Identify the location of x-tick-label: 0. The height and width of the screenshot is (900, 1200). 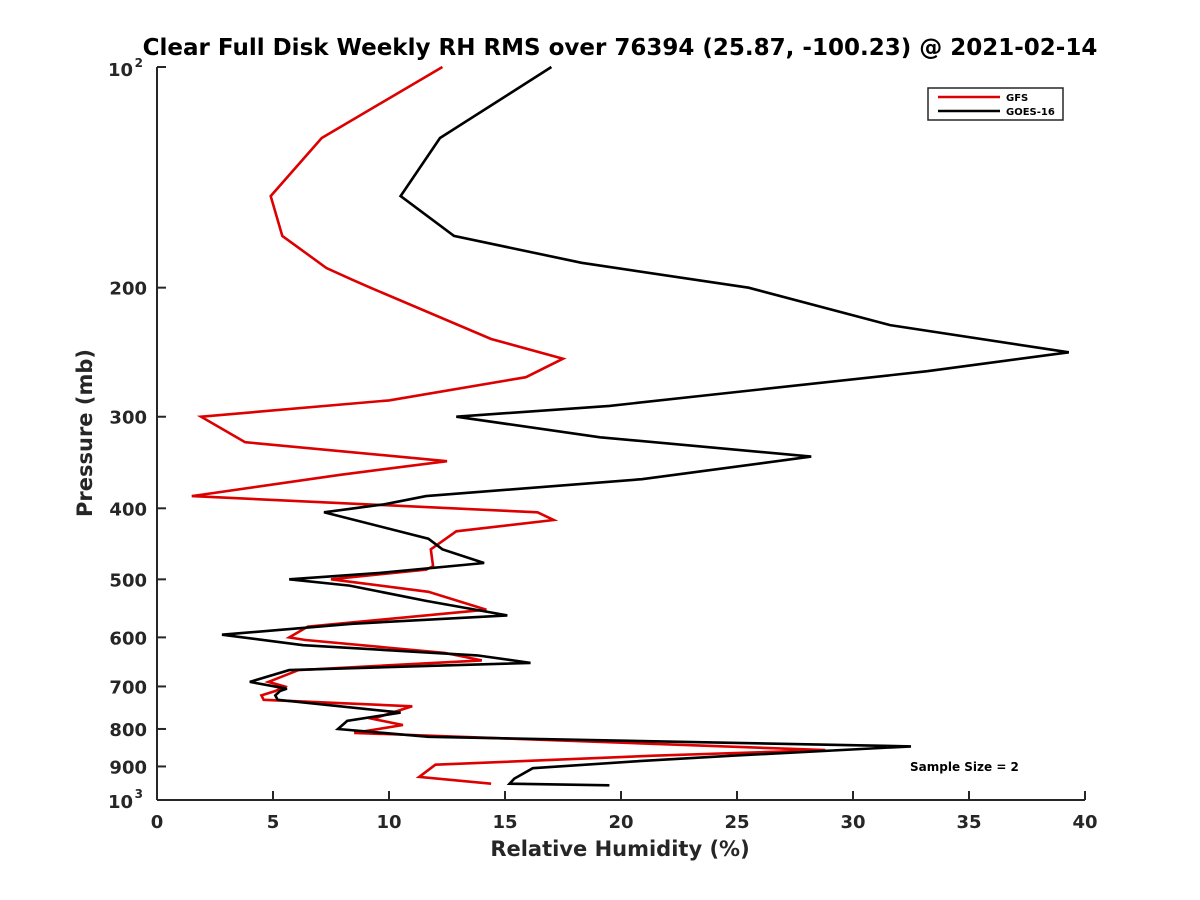
(157, 822).